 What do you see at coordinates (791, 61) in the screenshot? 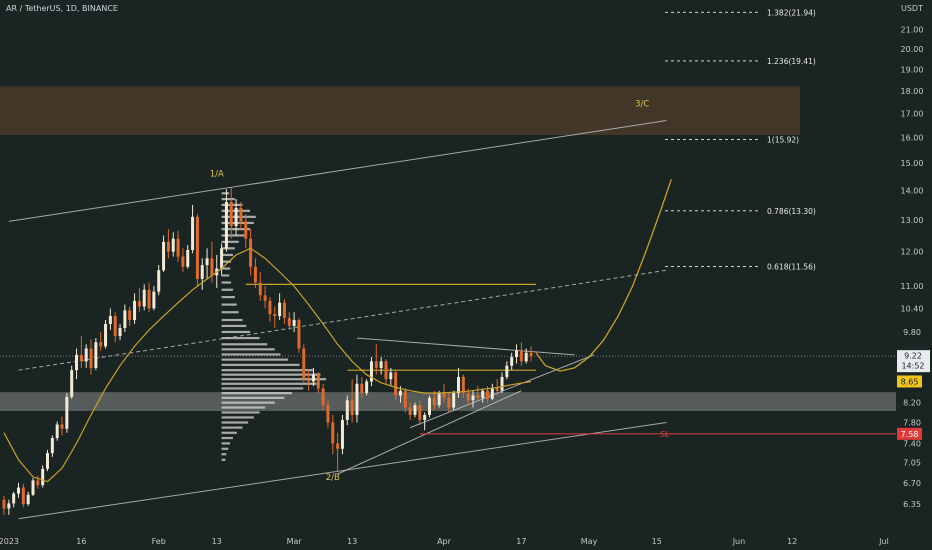
I see `fib-level-label: 1.236(19.41)` at bounding box center [791, 61].